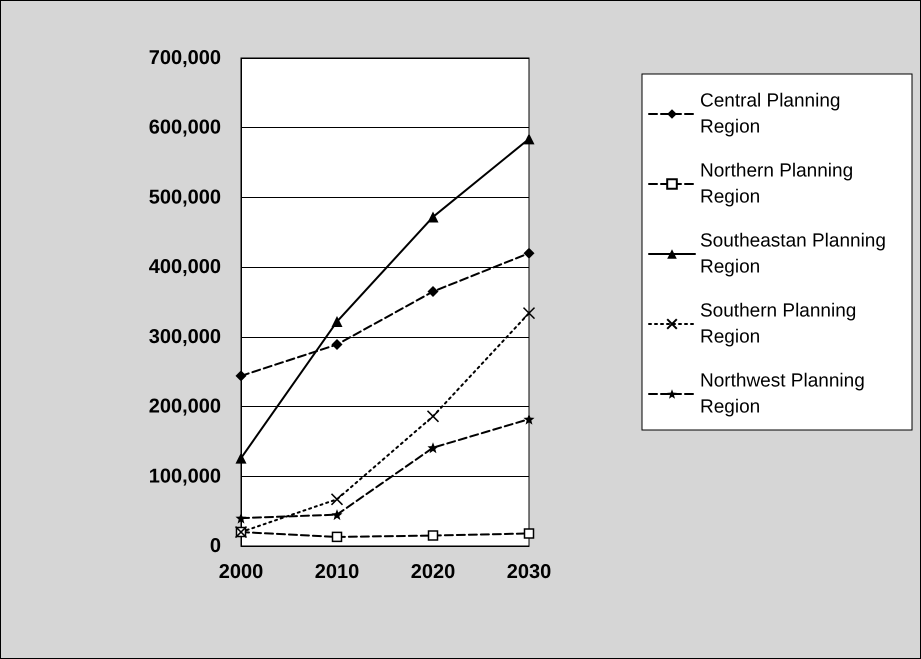 This screenshot has height=659, width=921. I want to click on y-tick-label: 700,000, so click(184, 58).